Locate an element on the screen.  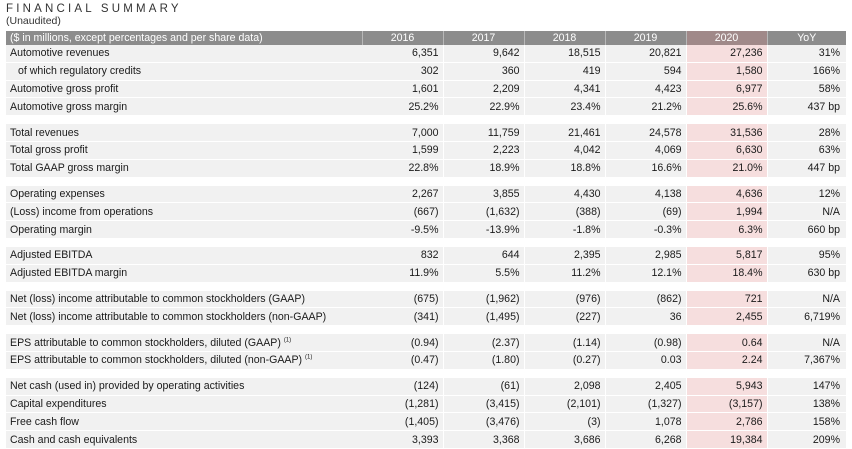
value-cell-2019: (1,327) is located at coordinates (646, 404).